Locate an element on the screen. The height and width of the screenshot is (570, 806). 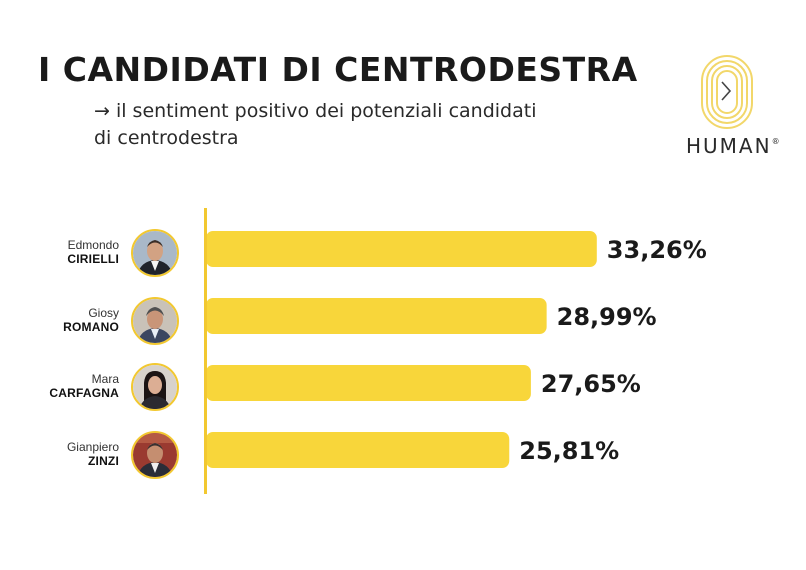
candidate-last-name: ZINZI is located at coordinates (103, 461).